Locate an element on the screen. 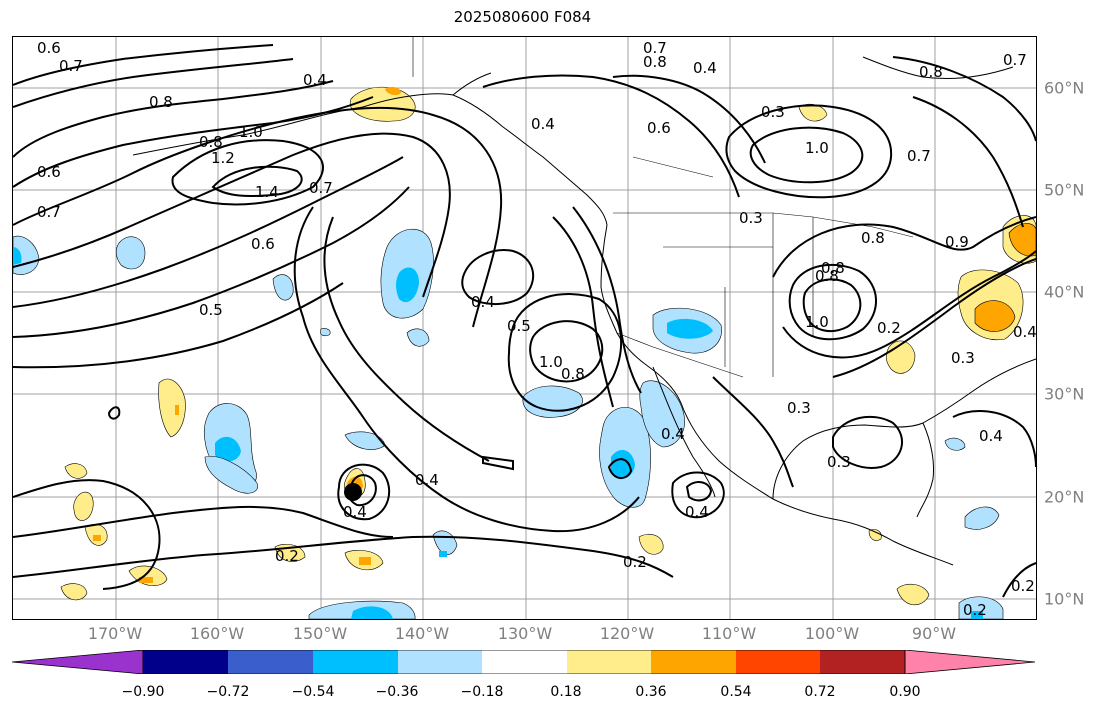  colorbar-tick-label: −0.90 is located at coordinates (143, 692).